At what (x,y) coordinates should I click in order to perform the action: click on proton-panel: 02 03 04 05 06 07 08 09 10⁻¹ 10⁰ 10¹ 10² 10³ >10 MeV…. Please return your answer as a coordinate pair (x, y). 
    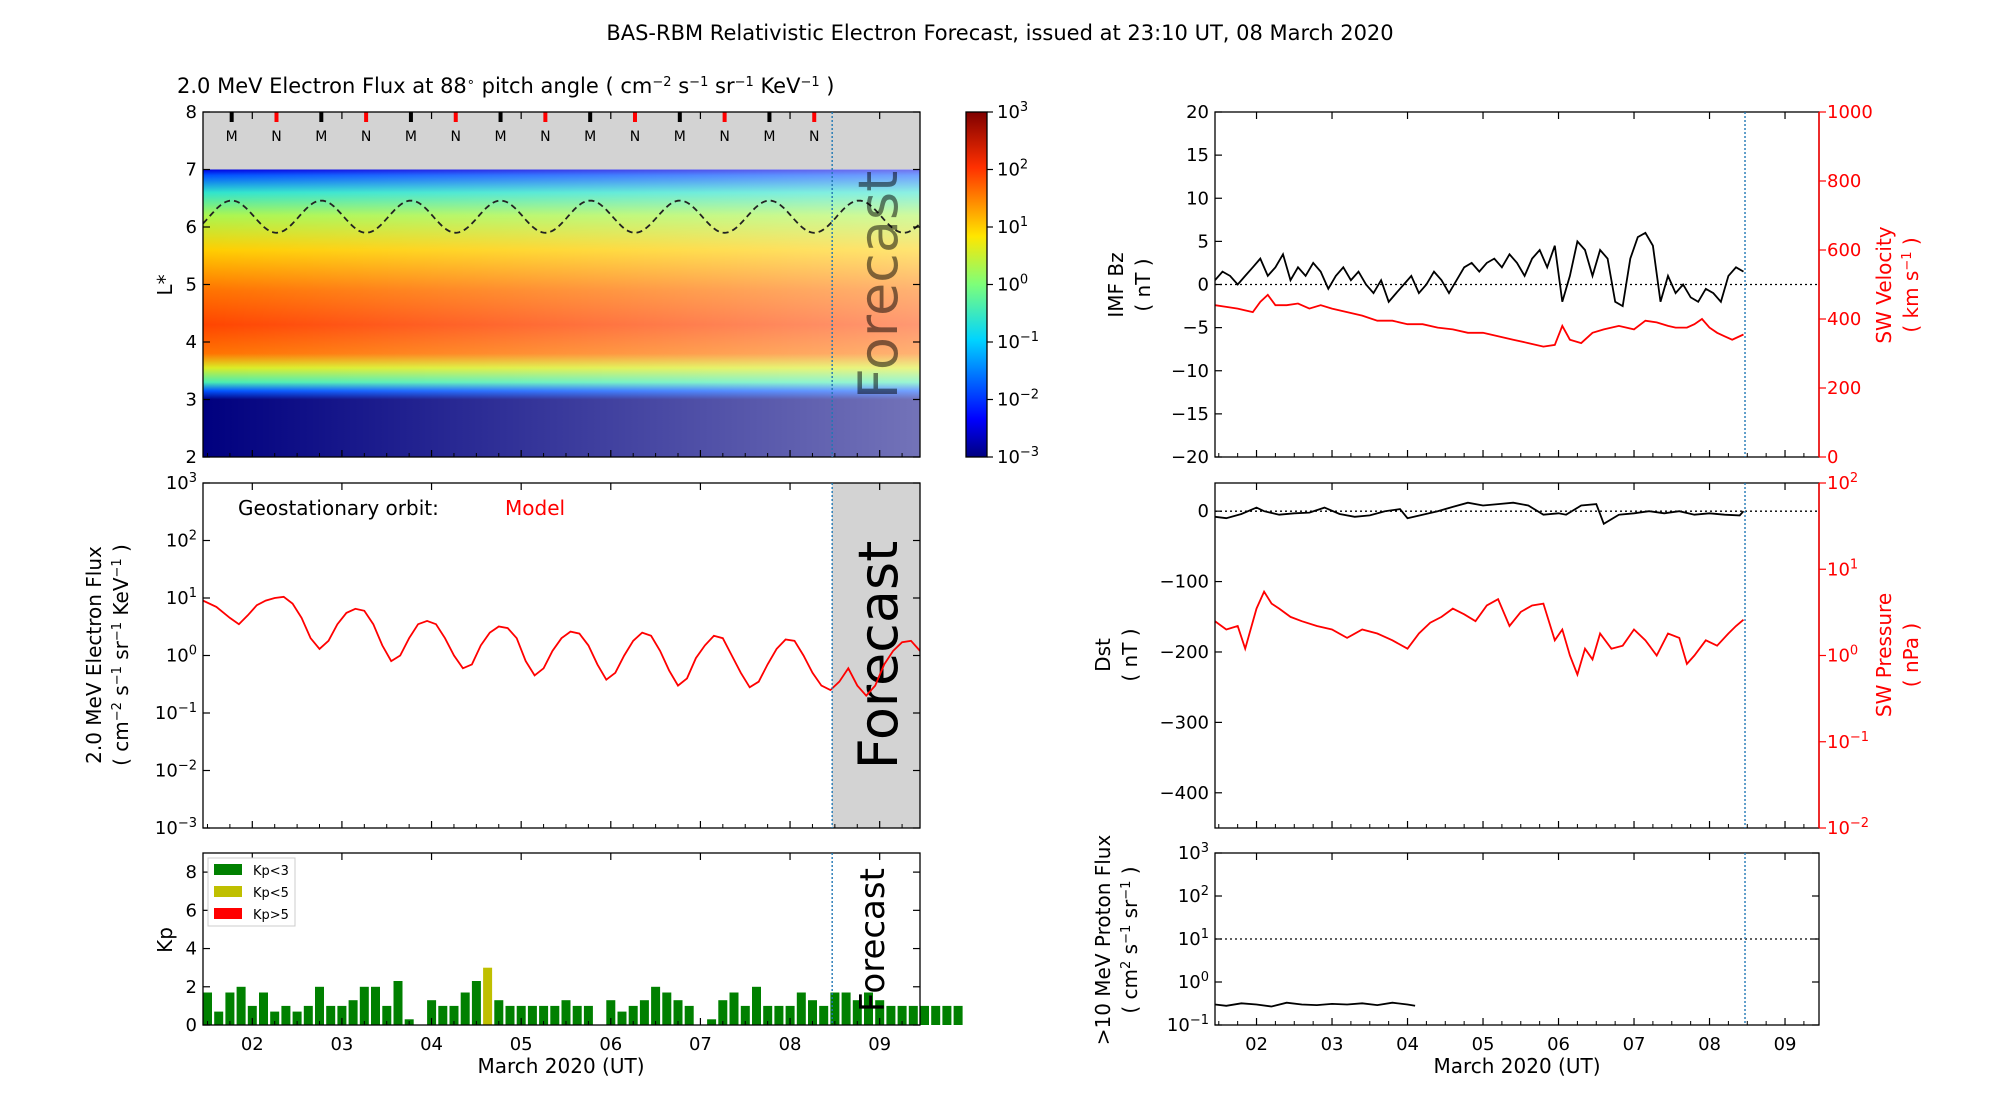
    Looking at the image, I should click on (1455, 956).